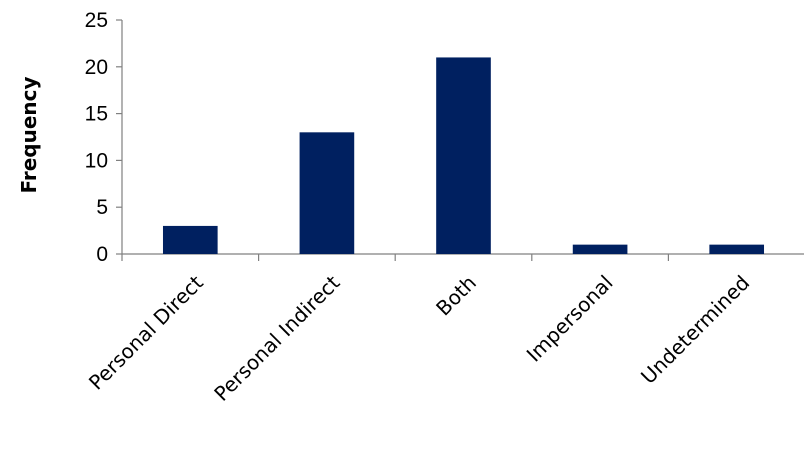 The image size is (804, 456). What do you see at coordinates (96, 67) in the screenshot?
I see `y-tick-label: 20` at bounding box center [96, 67].